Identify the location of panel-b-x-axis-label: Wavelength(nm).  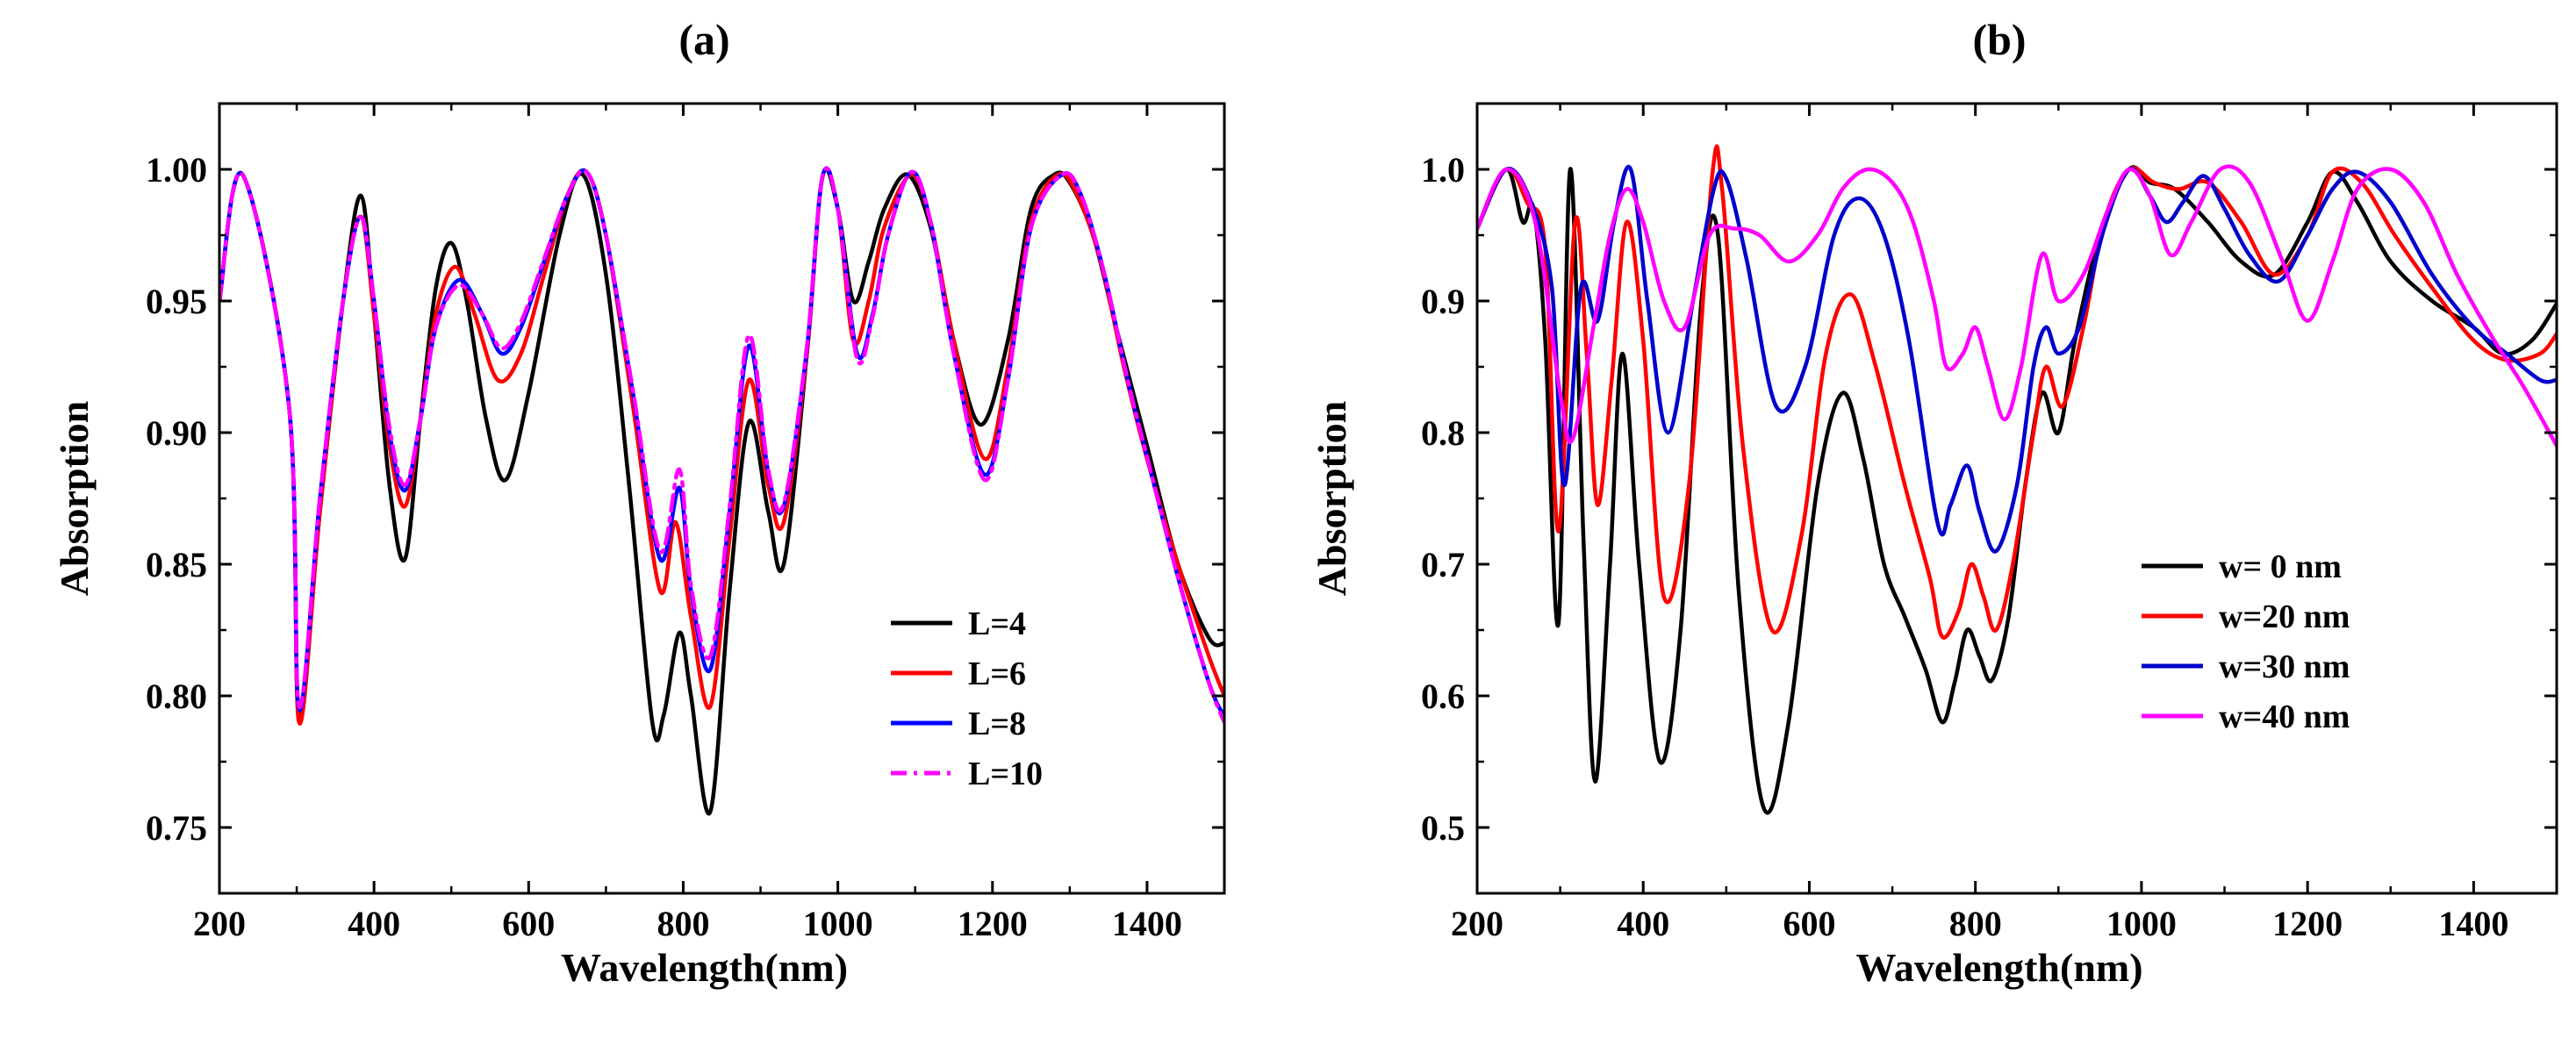
(1999, 967).